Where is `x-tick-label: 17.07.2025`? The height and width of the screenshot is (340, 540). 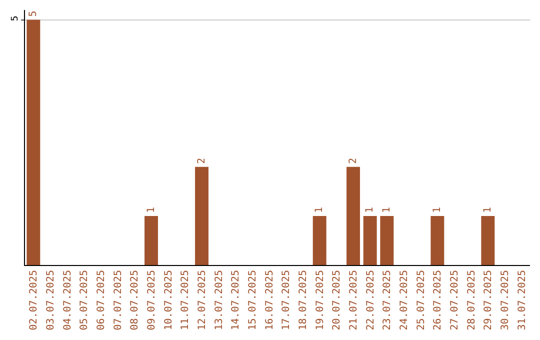 x-tick-label: 17.07.2025 is located at coordinates (286, 300).